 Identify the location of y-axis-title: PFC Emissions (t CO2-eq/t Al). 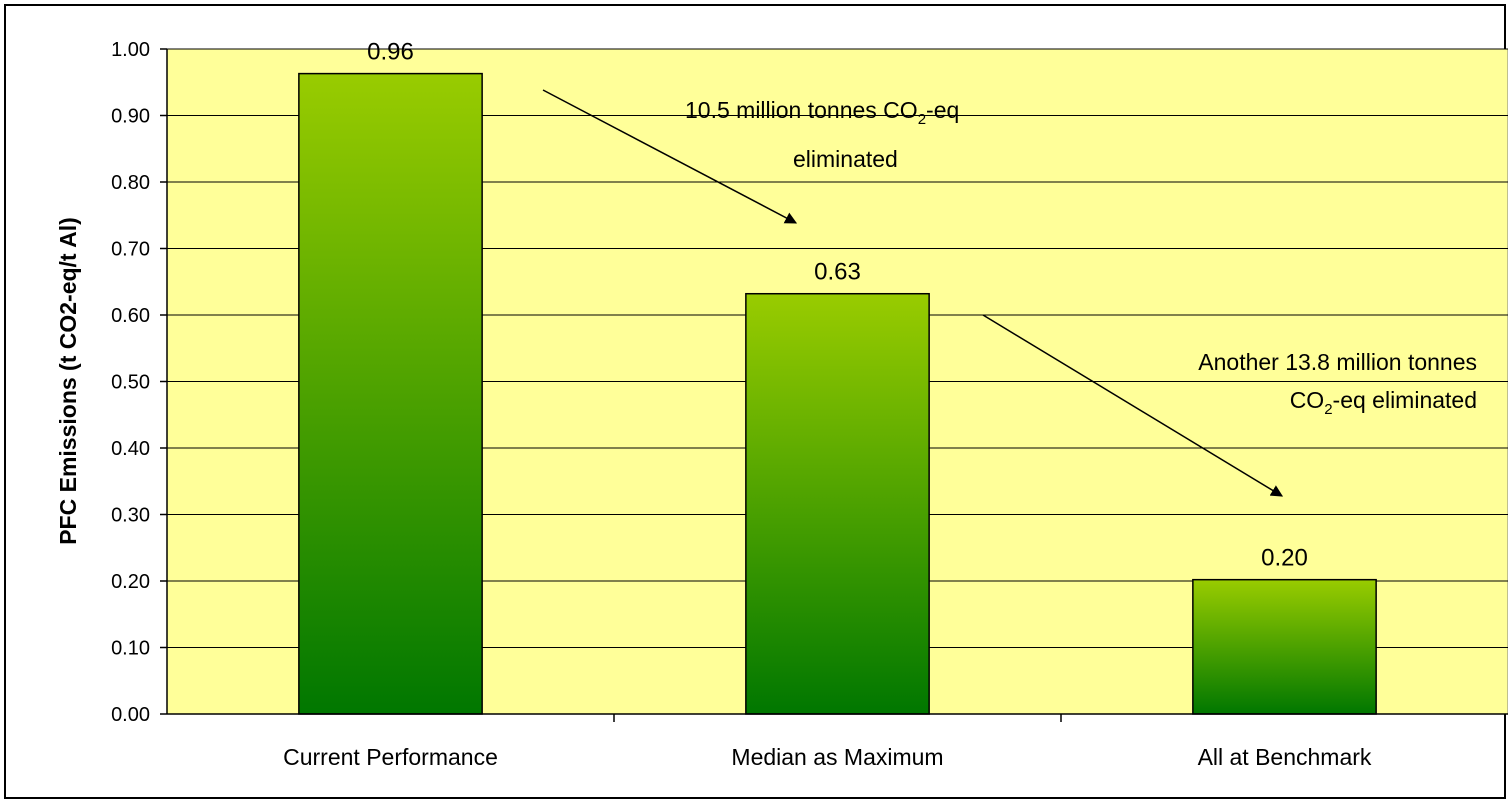
(68, 381).